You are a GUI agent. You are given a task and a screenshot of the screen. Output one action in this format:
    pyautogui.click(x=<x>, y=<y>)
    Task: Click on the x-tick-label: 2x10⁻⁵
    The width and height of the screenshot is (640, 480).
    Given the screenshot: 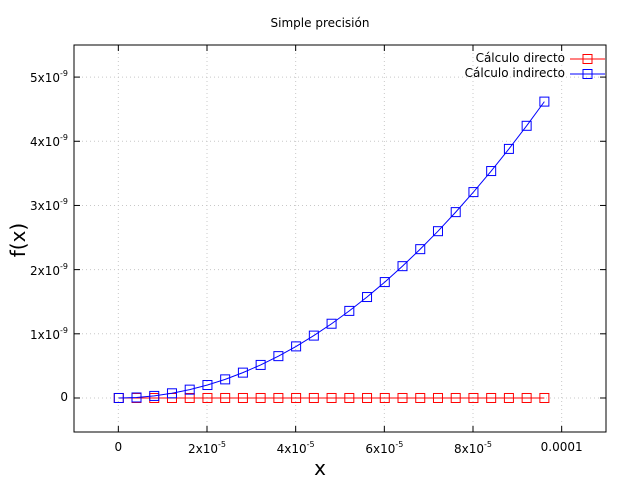 What is the action you would take?
    pyautogui.click(x=207, y=448)
    